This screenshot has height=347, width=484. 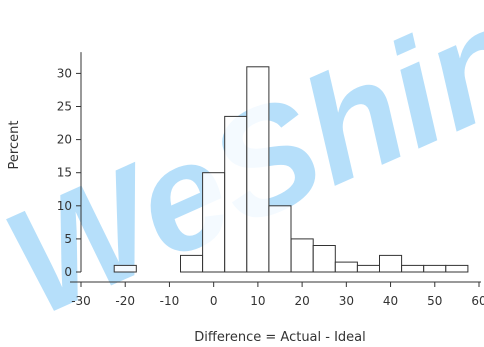 What do you see at coordinates (125, 301) in the screenshot?
I see `x-tick-label: -20` at bounding box center [125, 301].